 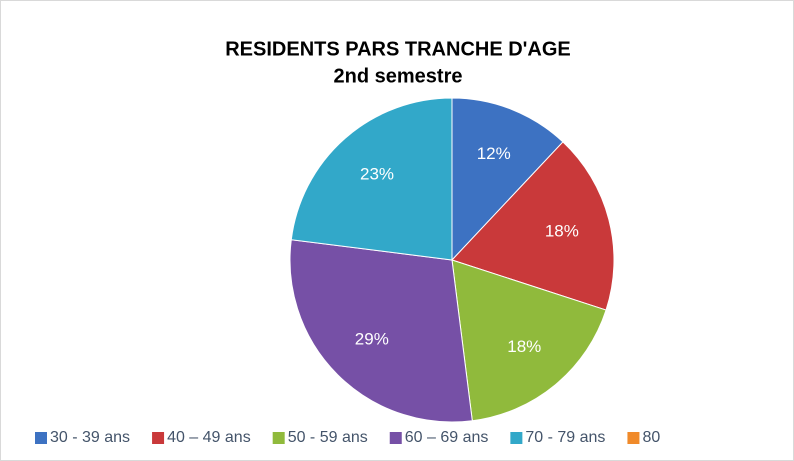 What do you see at coordinates (565, 437) in the screenshot?
I see `legend-label: 70 - 79 ans` at bounding box center [565, 437].